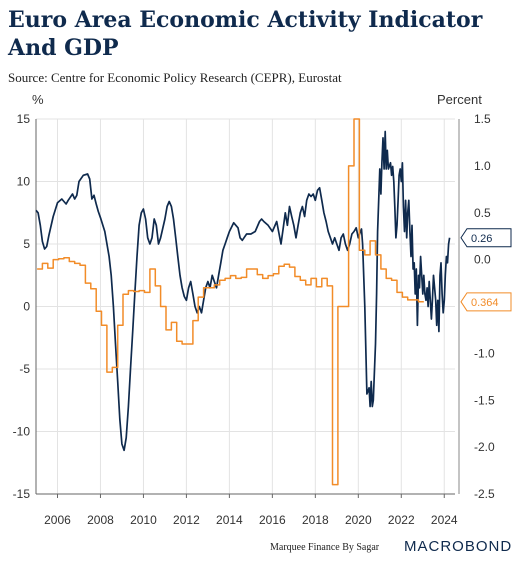 The height and width of the screenshot is (567, 519). I want to click on x-tick-label: 2016, so click(272, 520).